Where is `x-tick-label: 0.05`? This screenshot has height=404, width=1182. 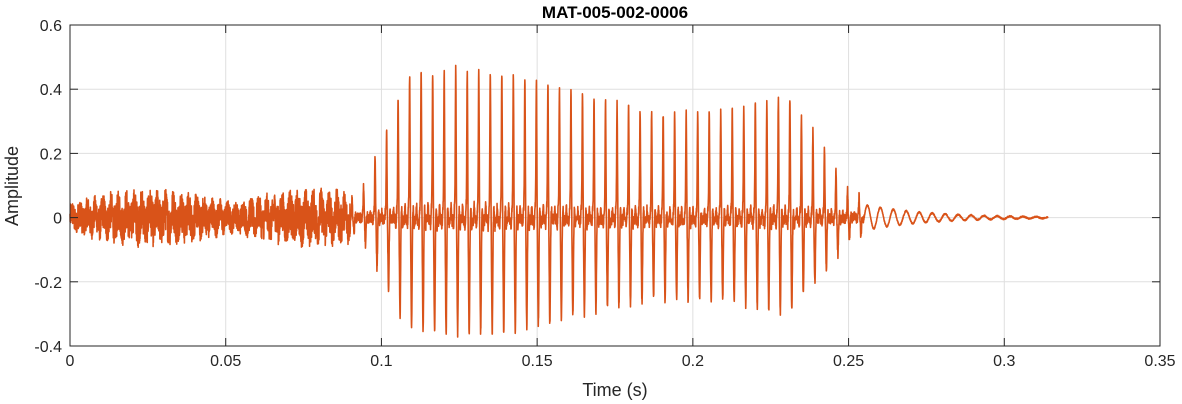 x-tick-label: 0.05 is located at coordinates (225, 361).